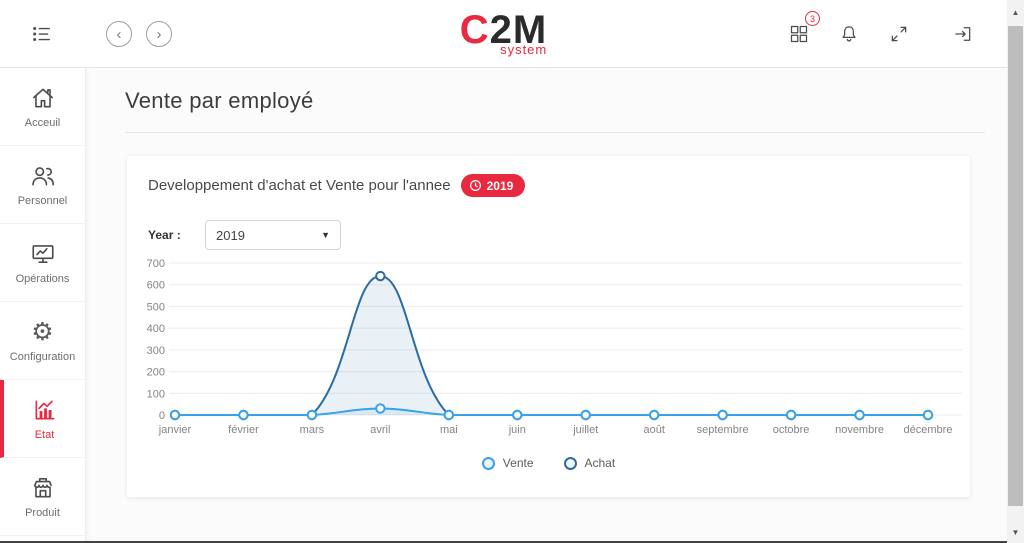 The image size is (1024, 543). What do you see at coordinates (42, 512) in the screenshot?
I see `sidebar-item-label: Produit` at bounding box center [42, 512].